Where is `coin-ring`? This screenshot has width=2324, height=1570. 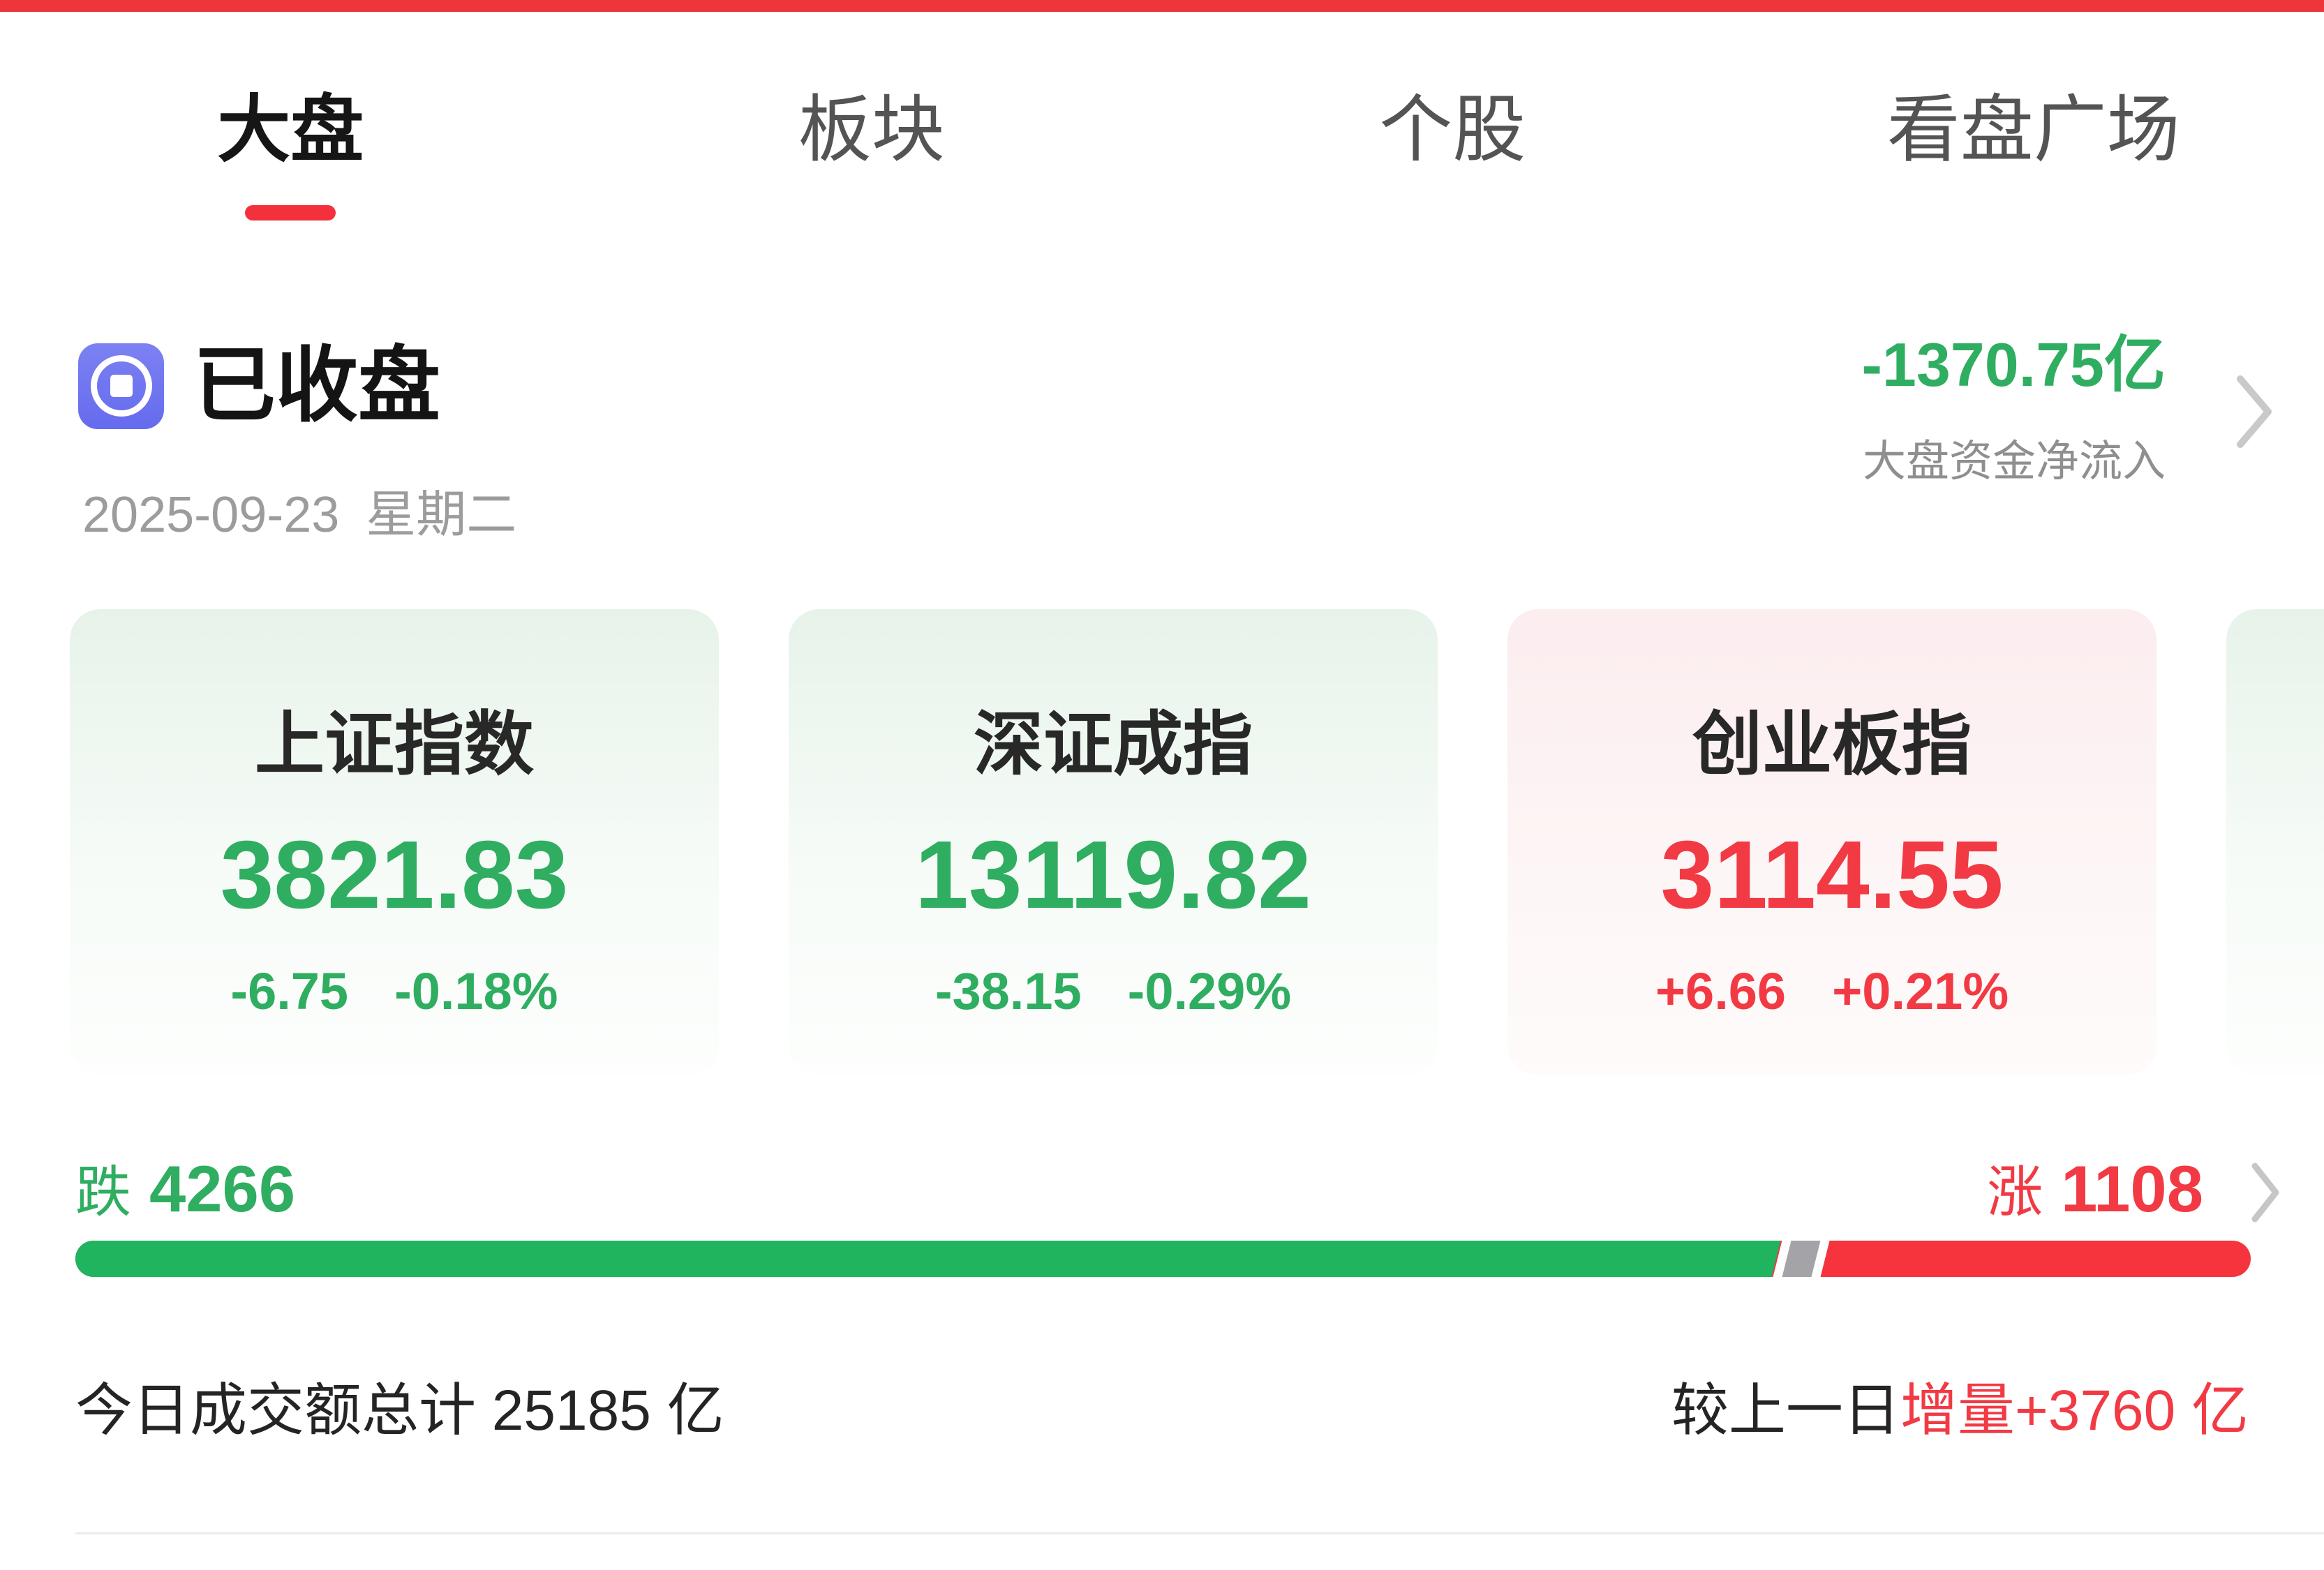
coin-ring is located at coordinates (121, 386).